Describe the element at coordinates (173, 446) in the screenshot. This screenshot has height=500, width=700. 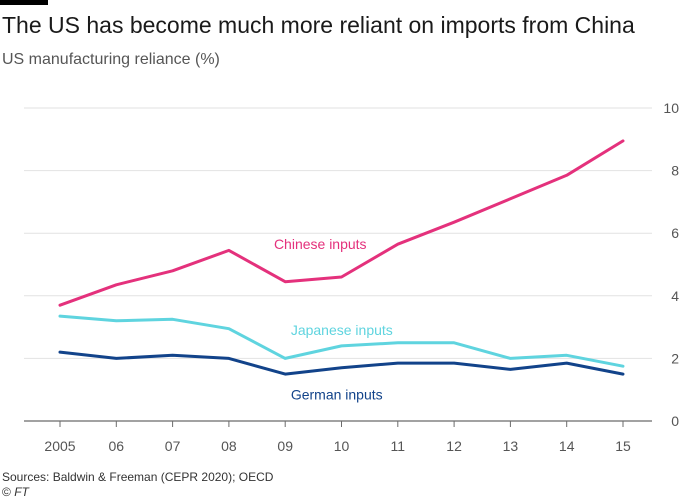
I see `x-tick-label: 07` at that location.